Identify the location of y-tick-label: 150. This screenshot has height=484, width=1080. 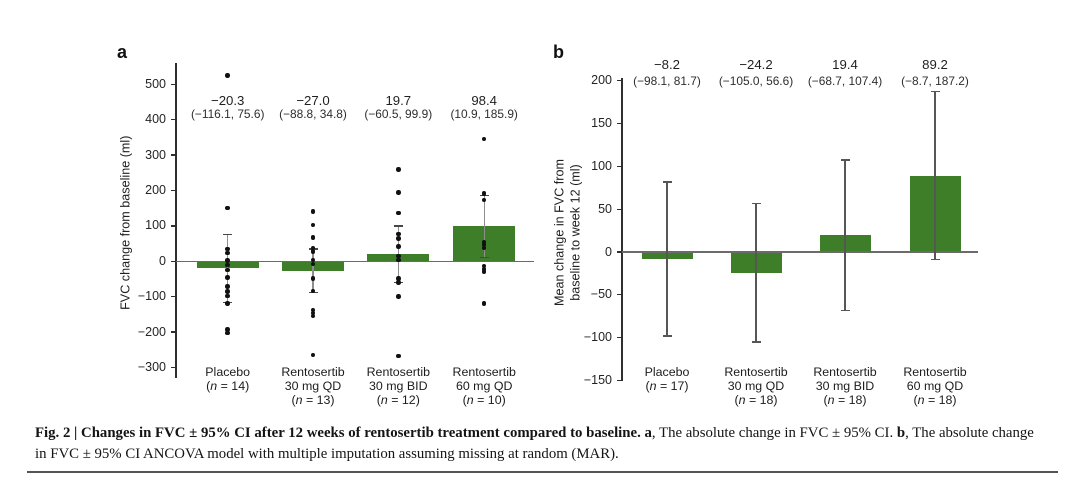
(601, 123).